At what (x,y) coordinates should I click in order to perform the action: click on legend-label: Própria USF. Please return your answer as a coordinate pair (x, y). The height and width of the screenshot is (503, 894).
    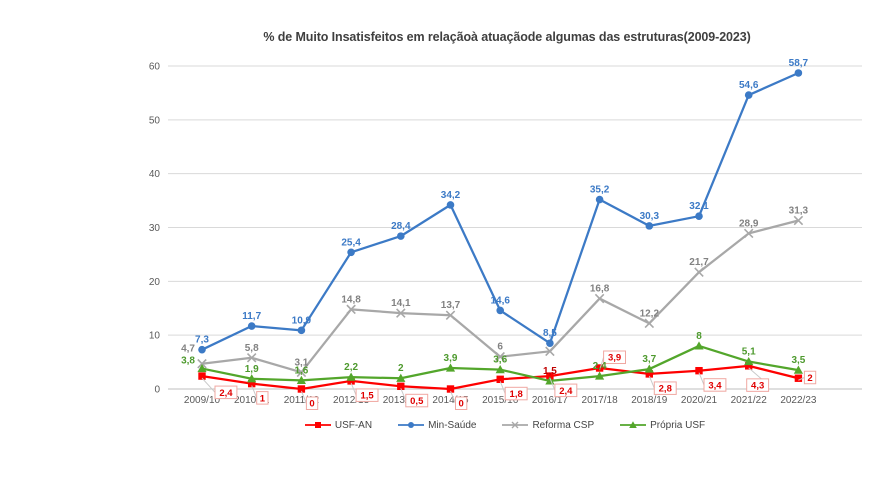
    Looking at the image, I should click on (678, 425).